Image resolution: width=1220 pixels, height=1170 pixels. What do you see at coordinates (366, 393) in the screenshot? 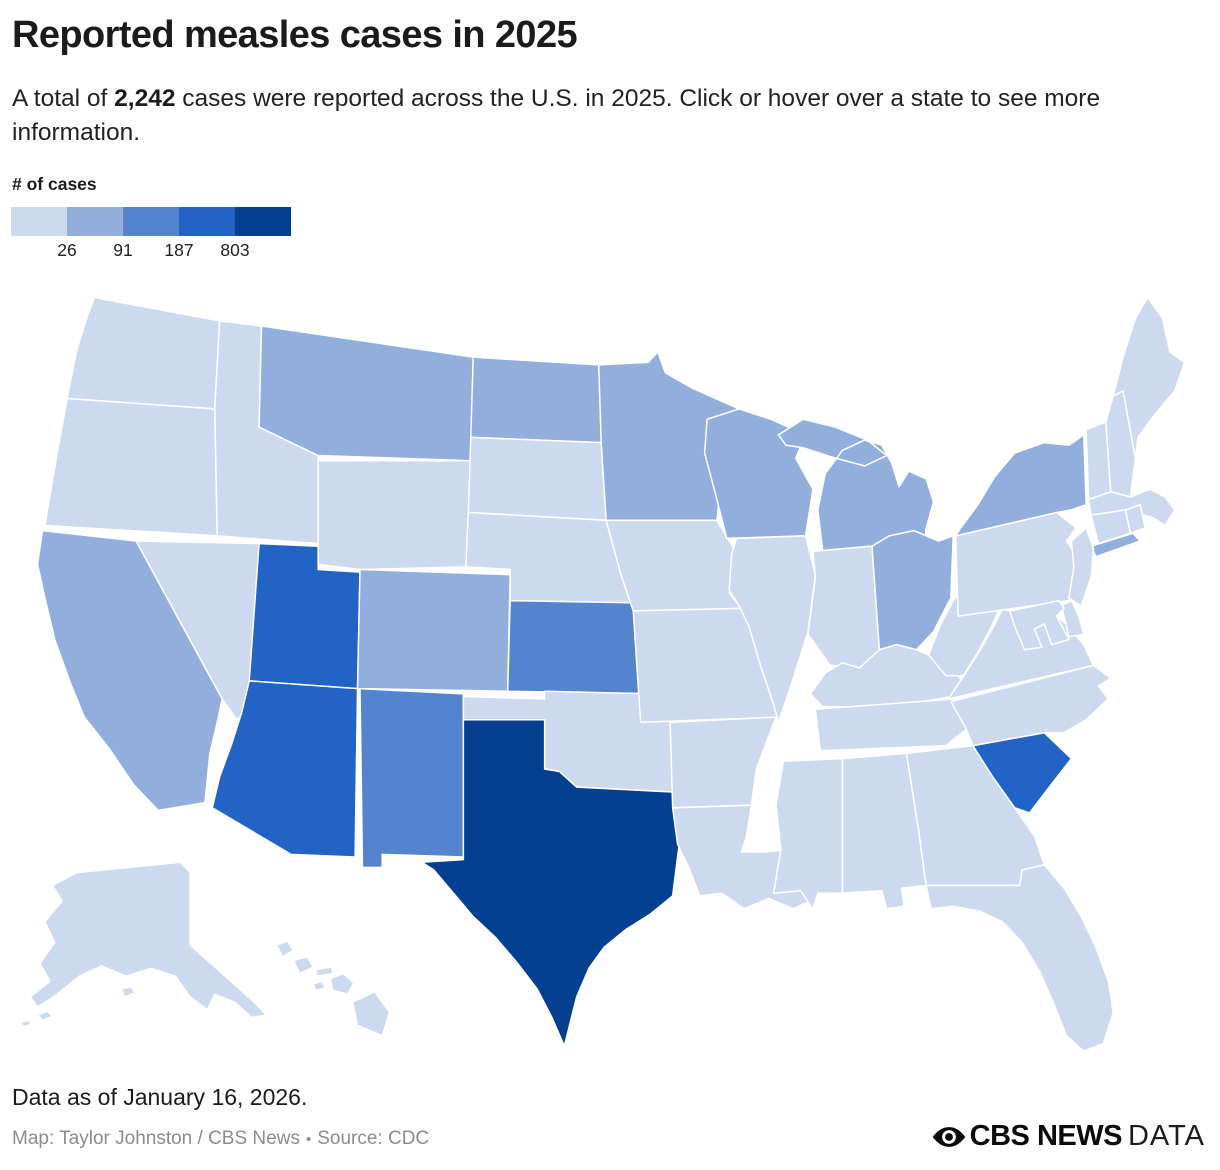
I see `state-MT` at bounding box center [366, 393].